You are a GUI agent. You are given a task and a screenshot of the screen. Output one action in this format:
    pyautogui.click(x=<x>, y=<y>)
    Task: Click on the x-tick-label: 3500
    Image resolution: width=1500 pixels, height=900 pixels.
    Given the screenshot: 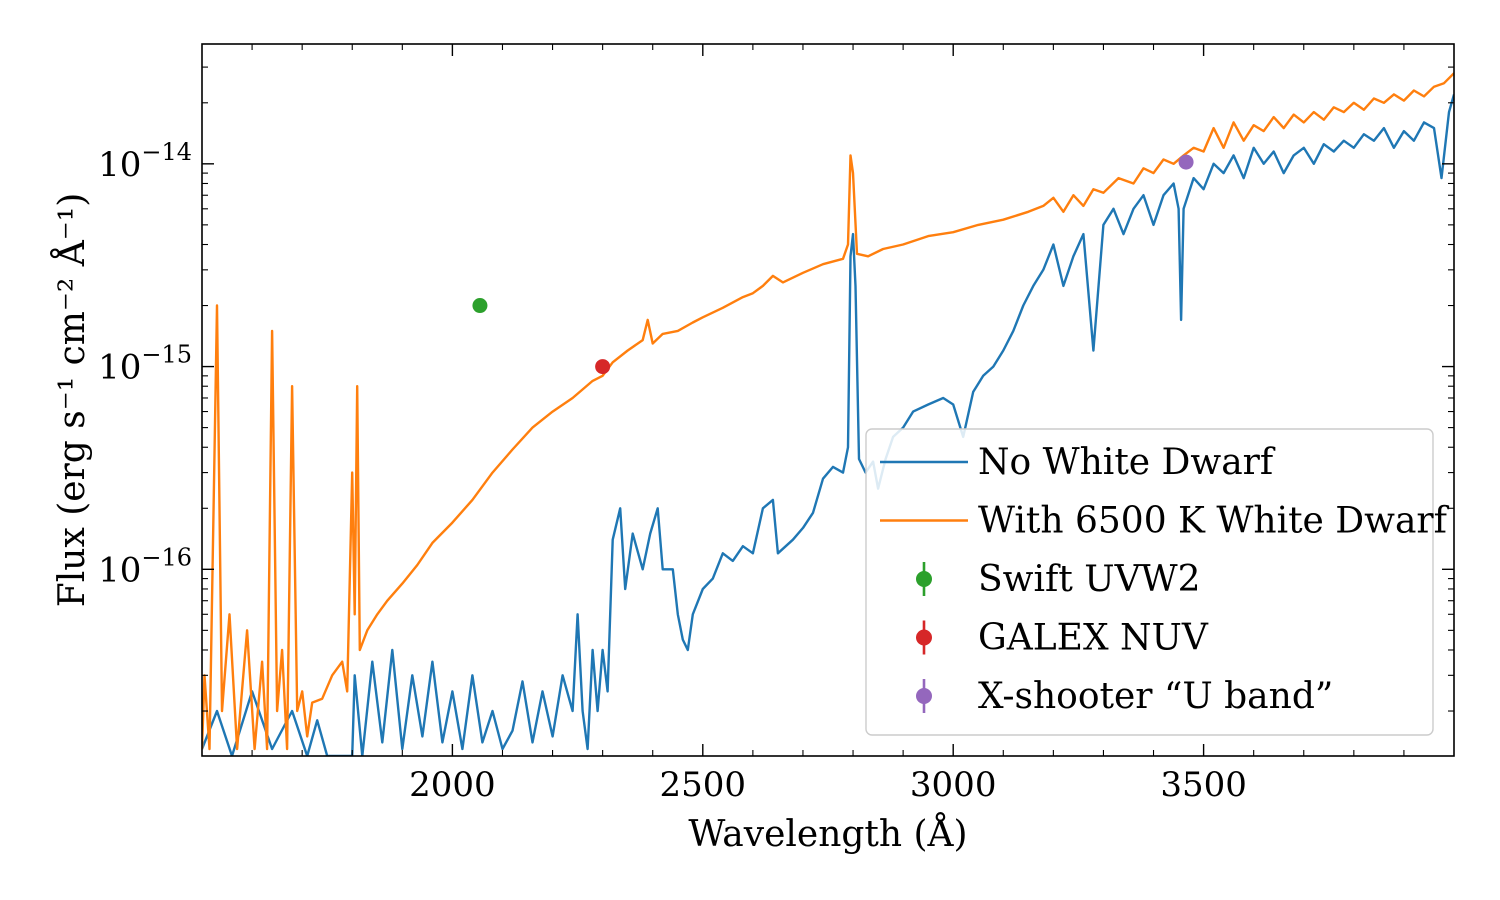 What is the action you would take?
    pyautogui.click(x=1203, y=785)
    